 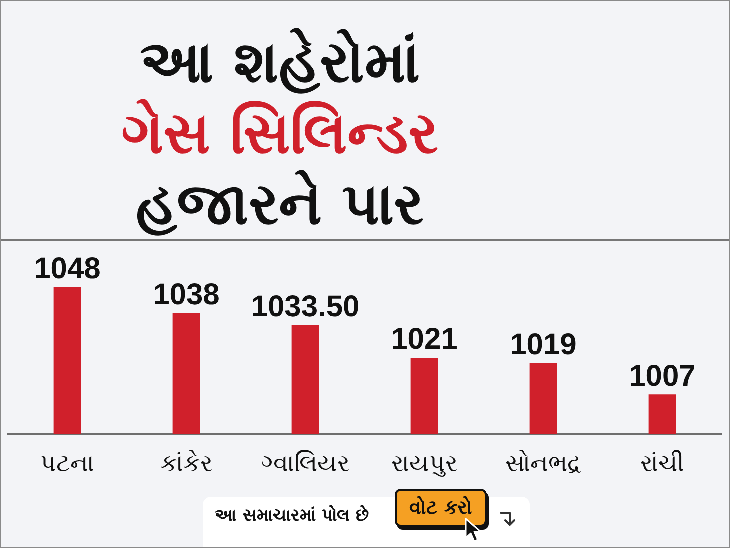 I want to click on x-tick-label: કાંકેર, so click(x=186, y=464).